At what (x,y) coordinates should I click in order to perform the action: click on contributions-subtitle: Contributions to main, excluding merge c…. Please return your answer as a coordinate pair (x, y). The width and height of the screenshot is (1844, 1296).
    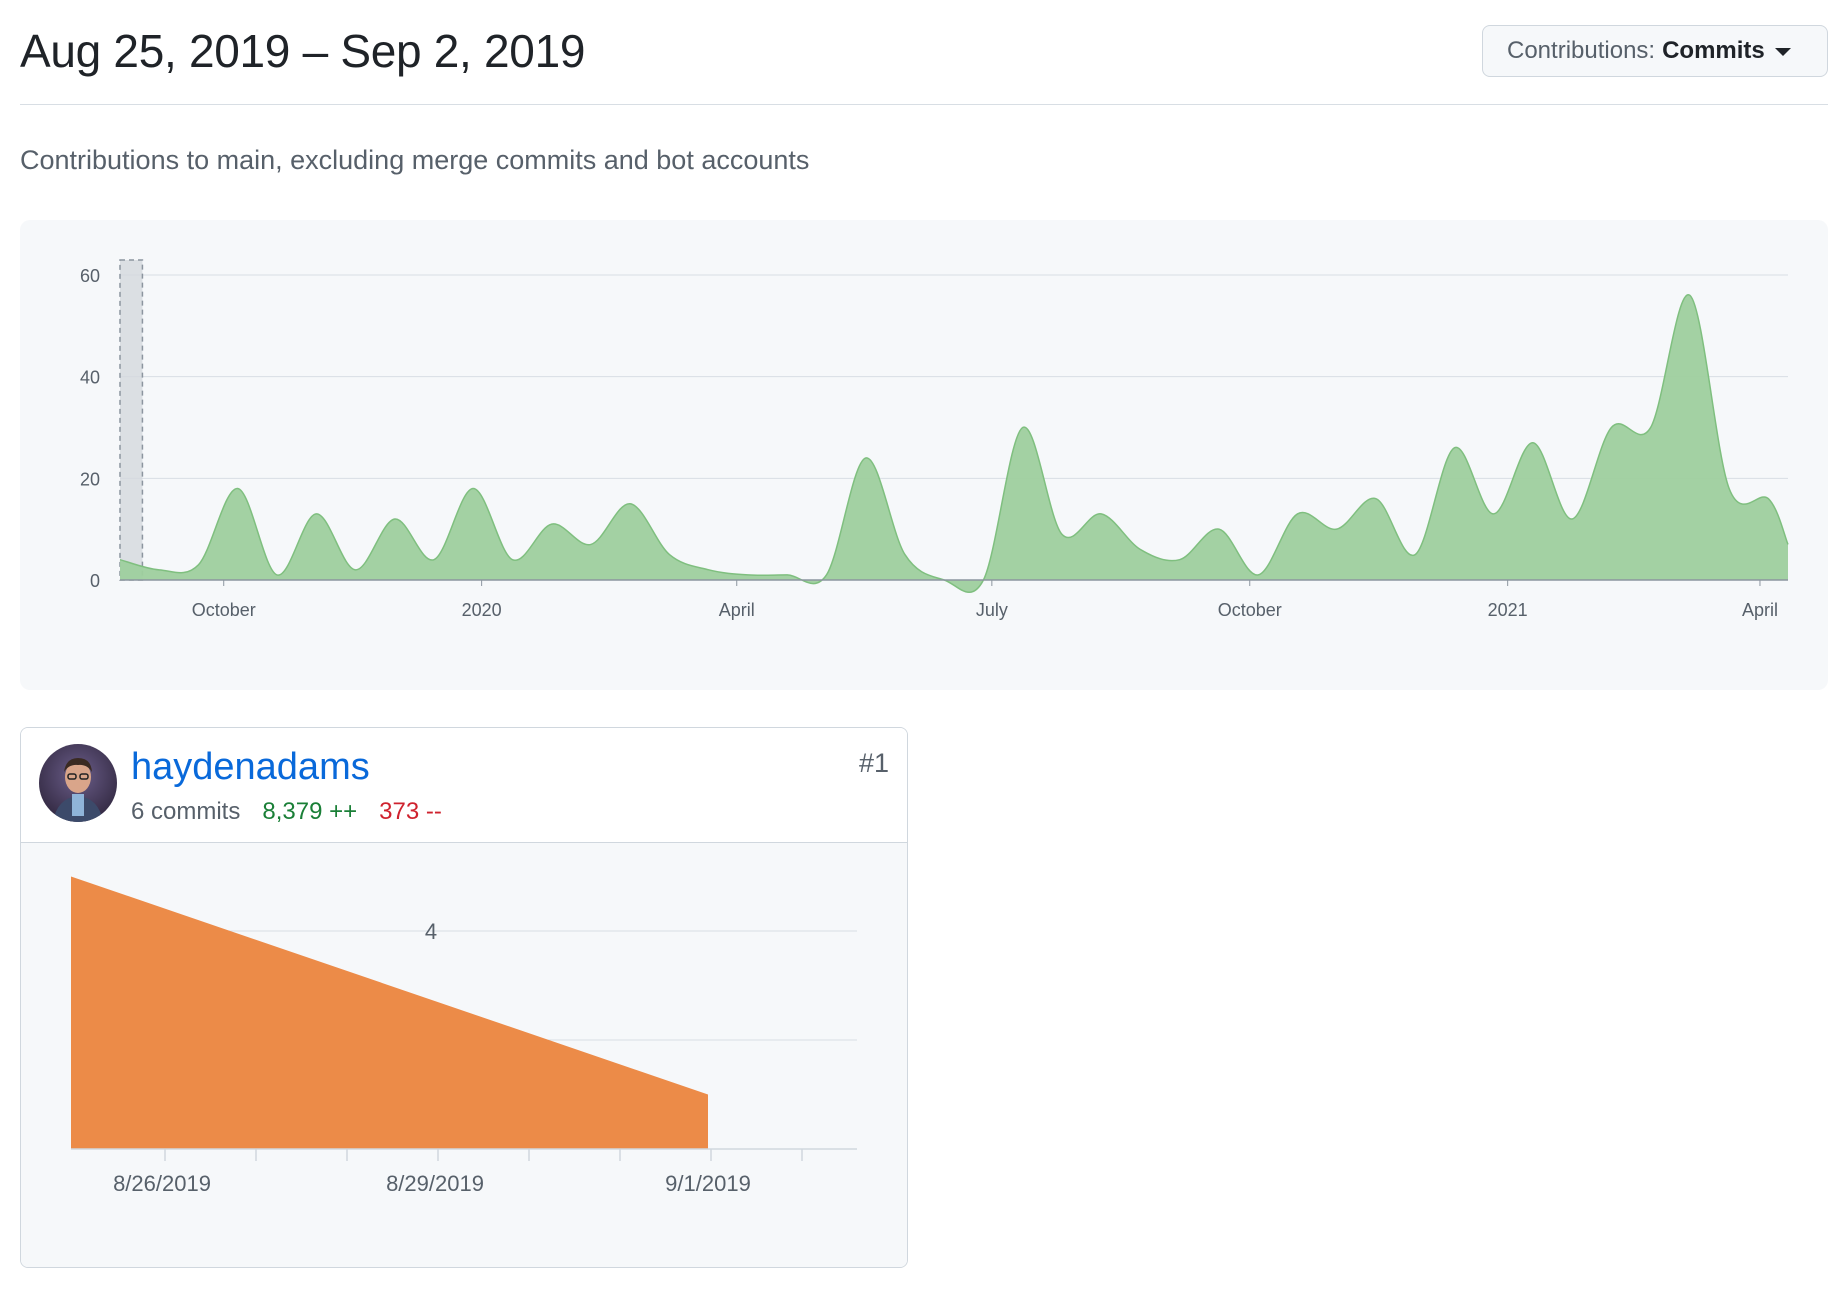
    Looking at the image, I should click on (415, 160).